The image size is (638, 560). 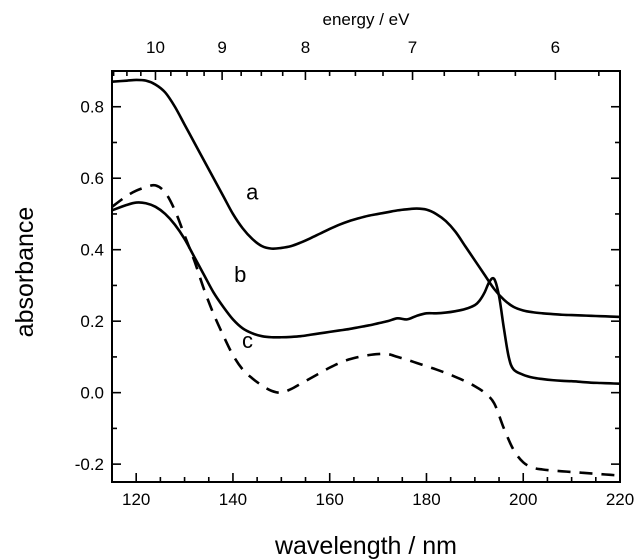 I want to click on x-tick-label: 180, so click(x=426, y=499).